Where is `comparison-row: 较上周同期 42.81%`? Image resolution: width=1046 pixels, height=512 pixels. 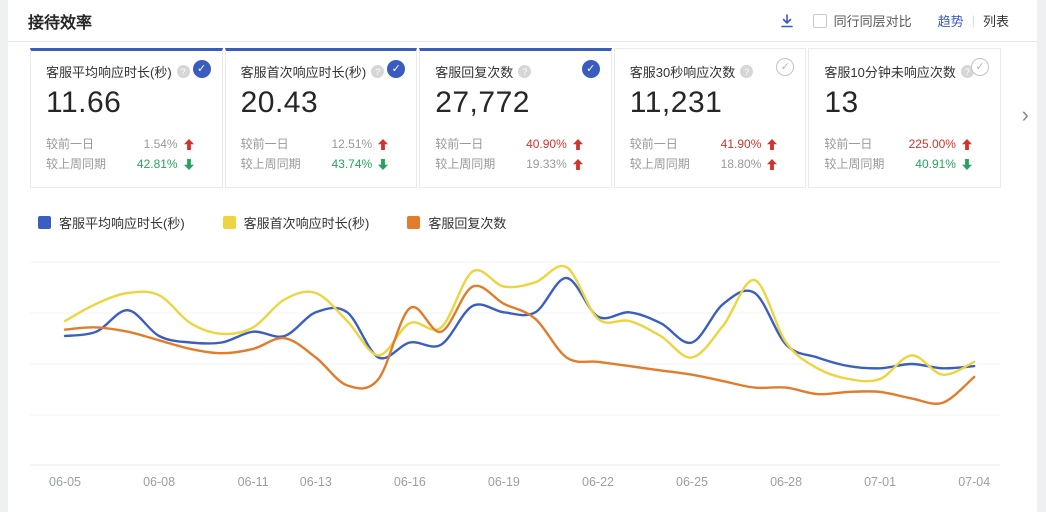 comparison-row: 较上周同期 42.81% is located at coordinates (120, 164).